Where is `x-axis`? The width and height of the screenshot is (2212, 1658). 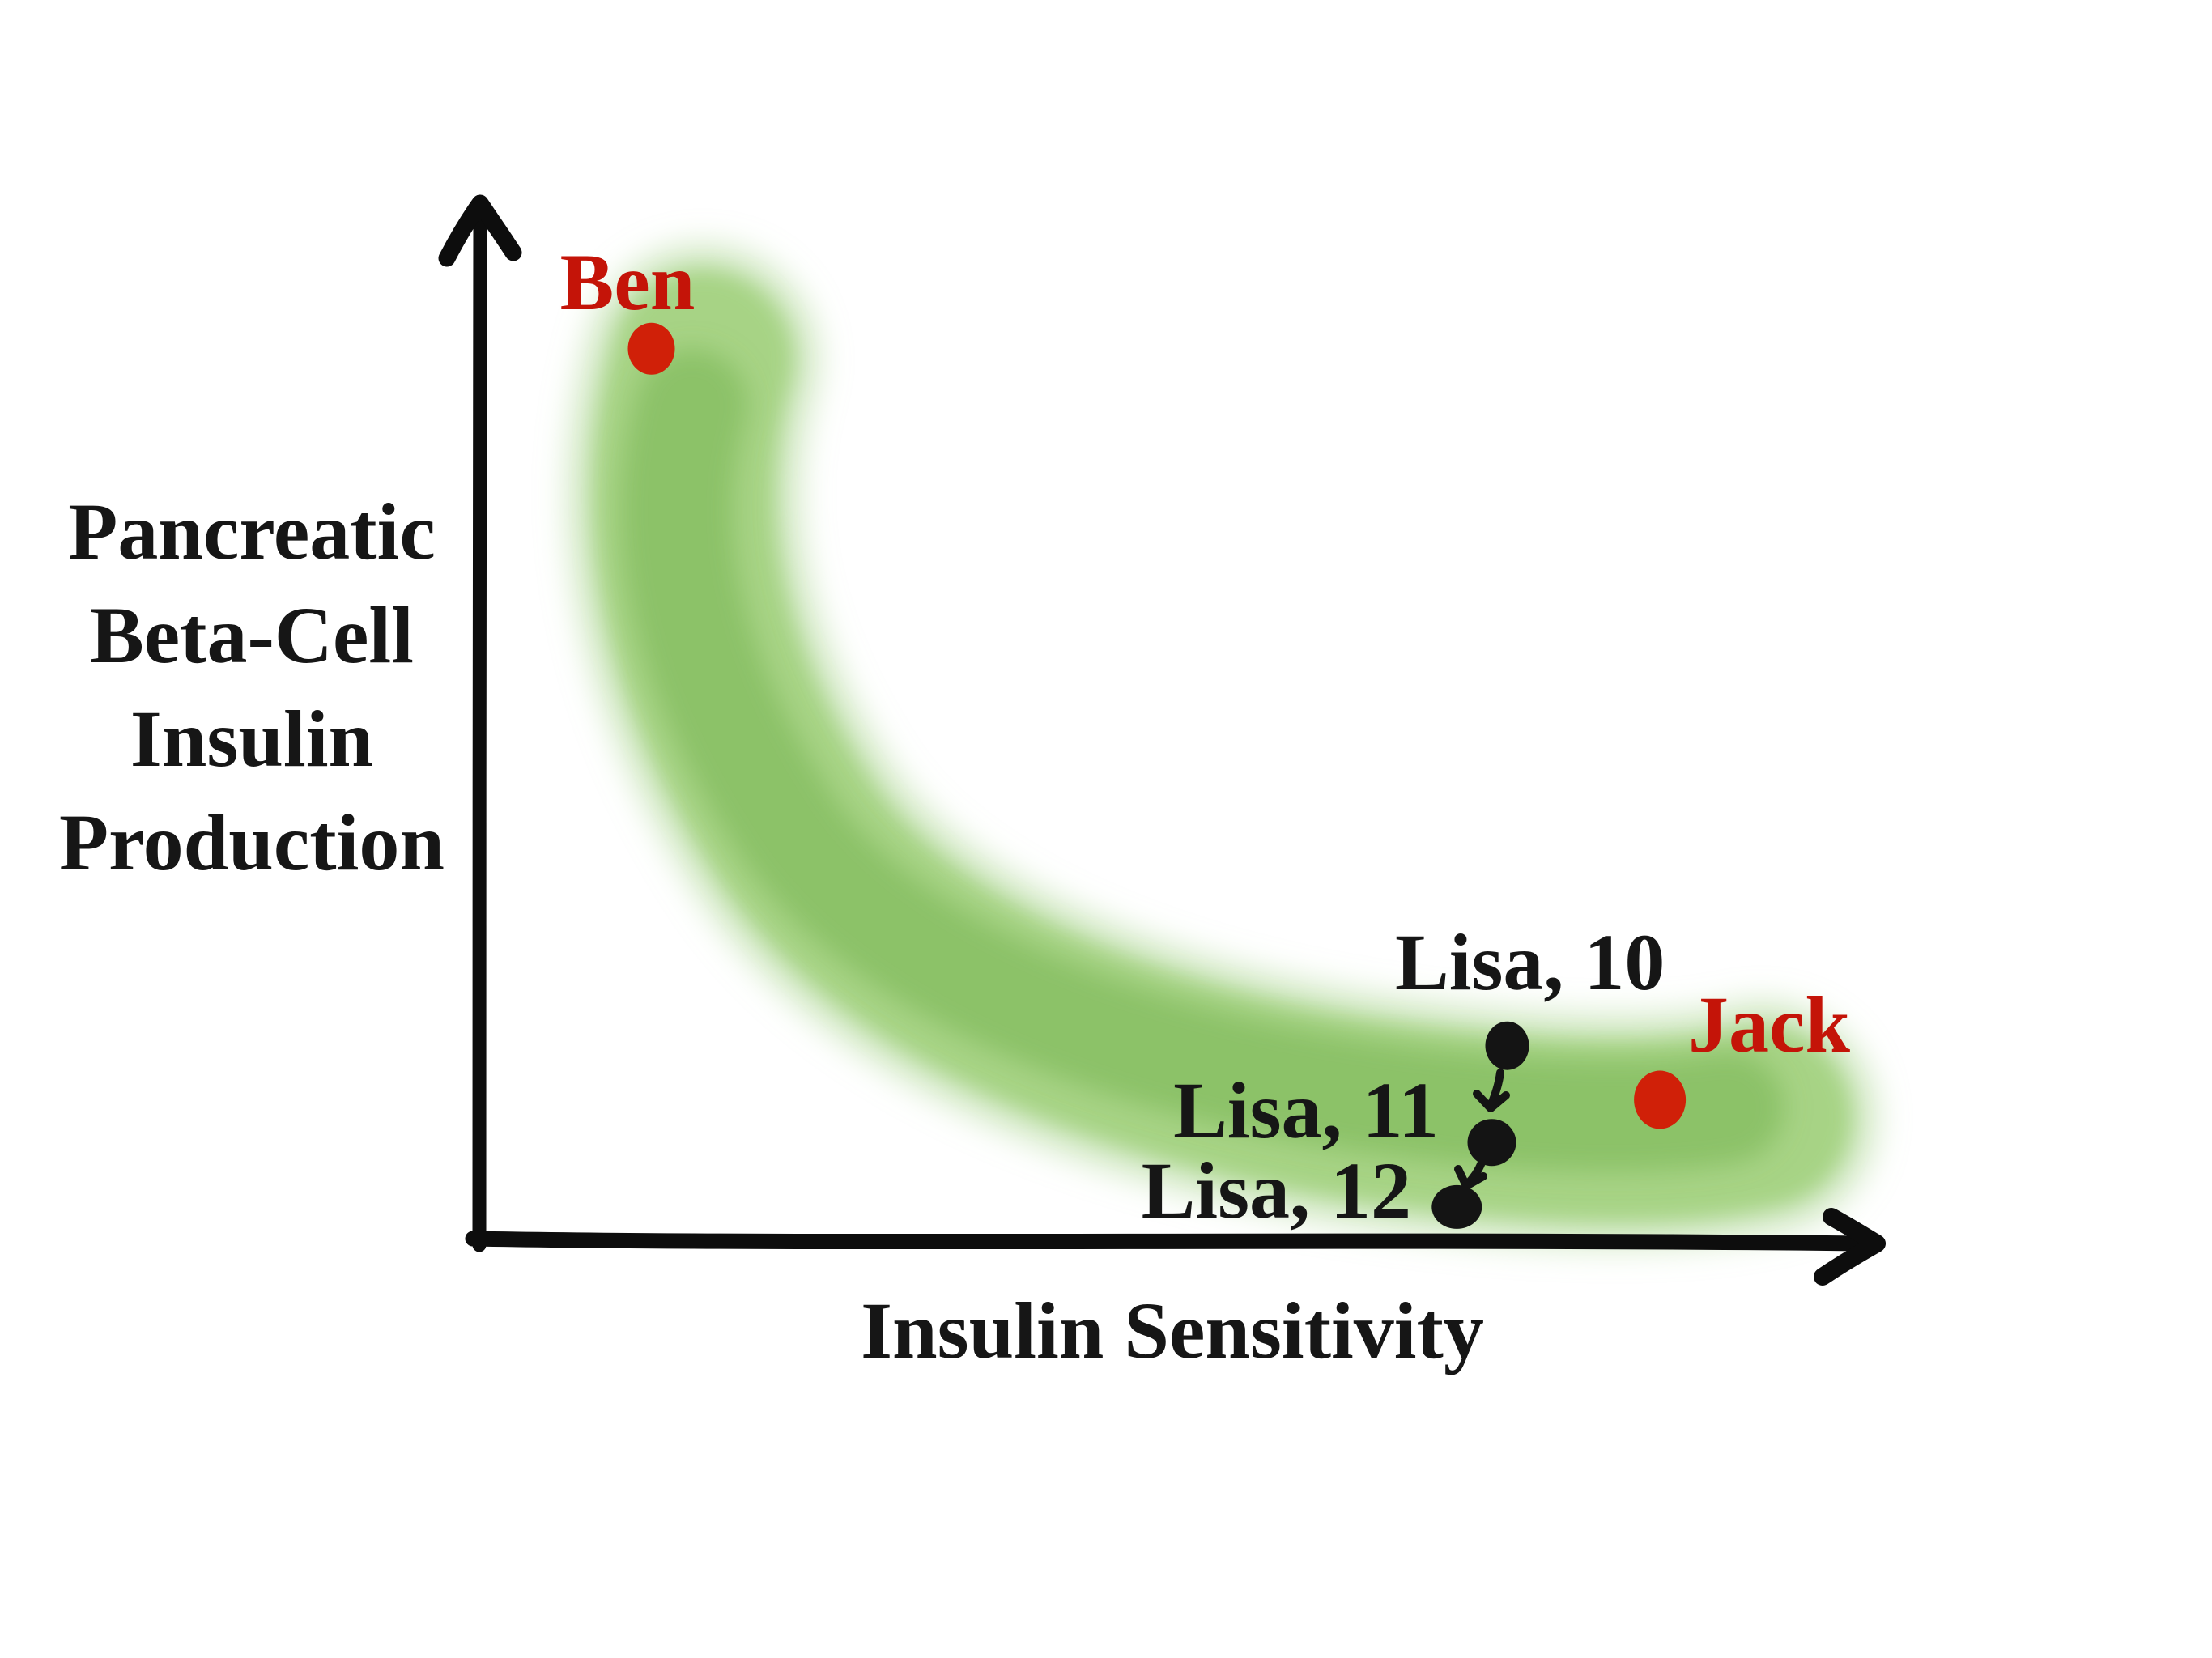 x-axis is located at coordinates (1176, 1247).